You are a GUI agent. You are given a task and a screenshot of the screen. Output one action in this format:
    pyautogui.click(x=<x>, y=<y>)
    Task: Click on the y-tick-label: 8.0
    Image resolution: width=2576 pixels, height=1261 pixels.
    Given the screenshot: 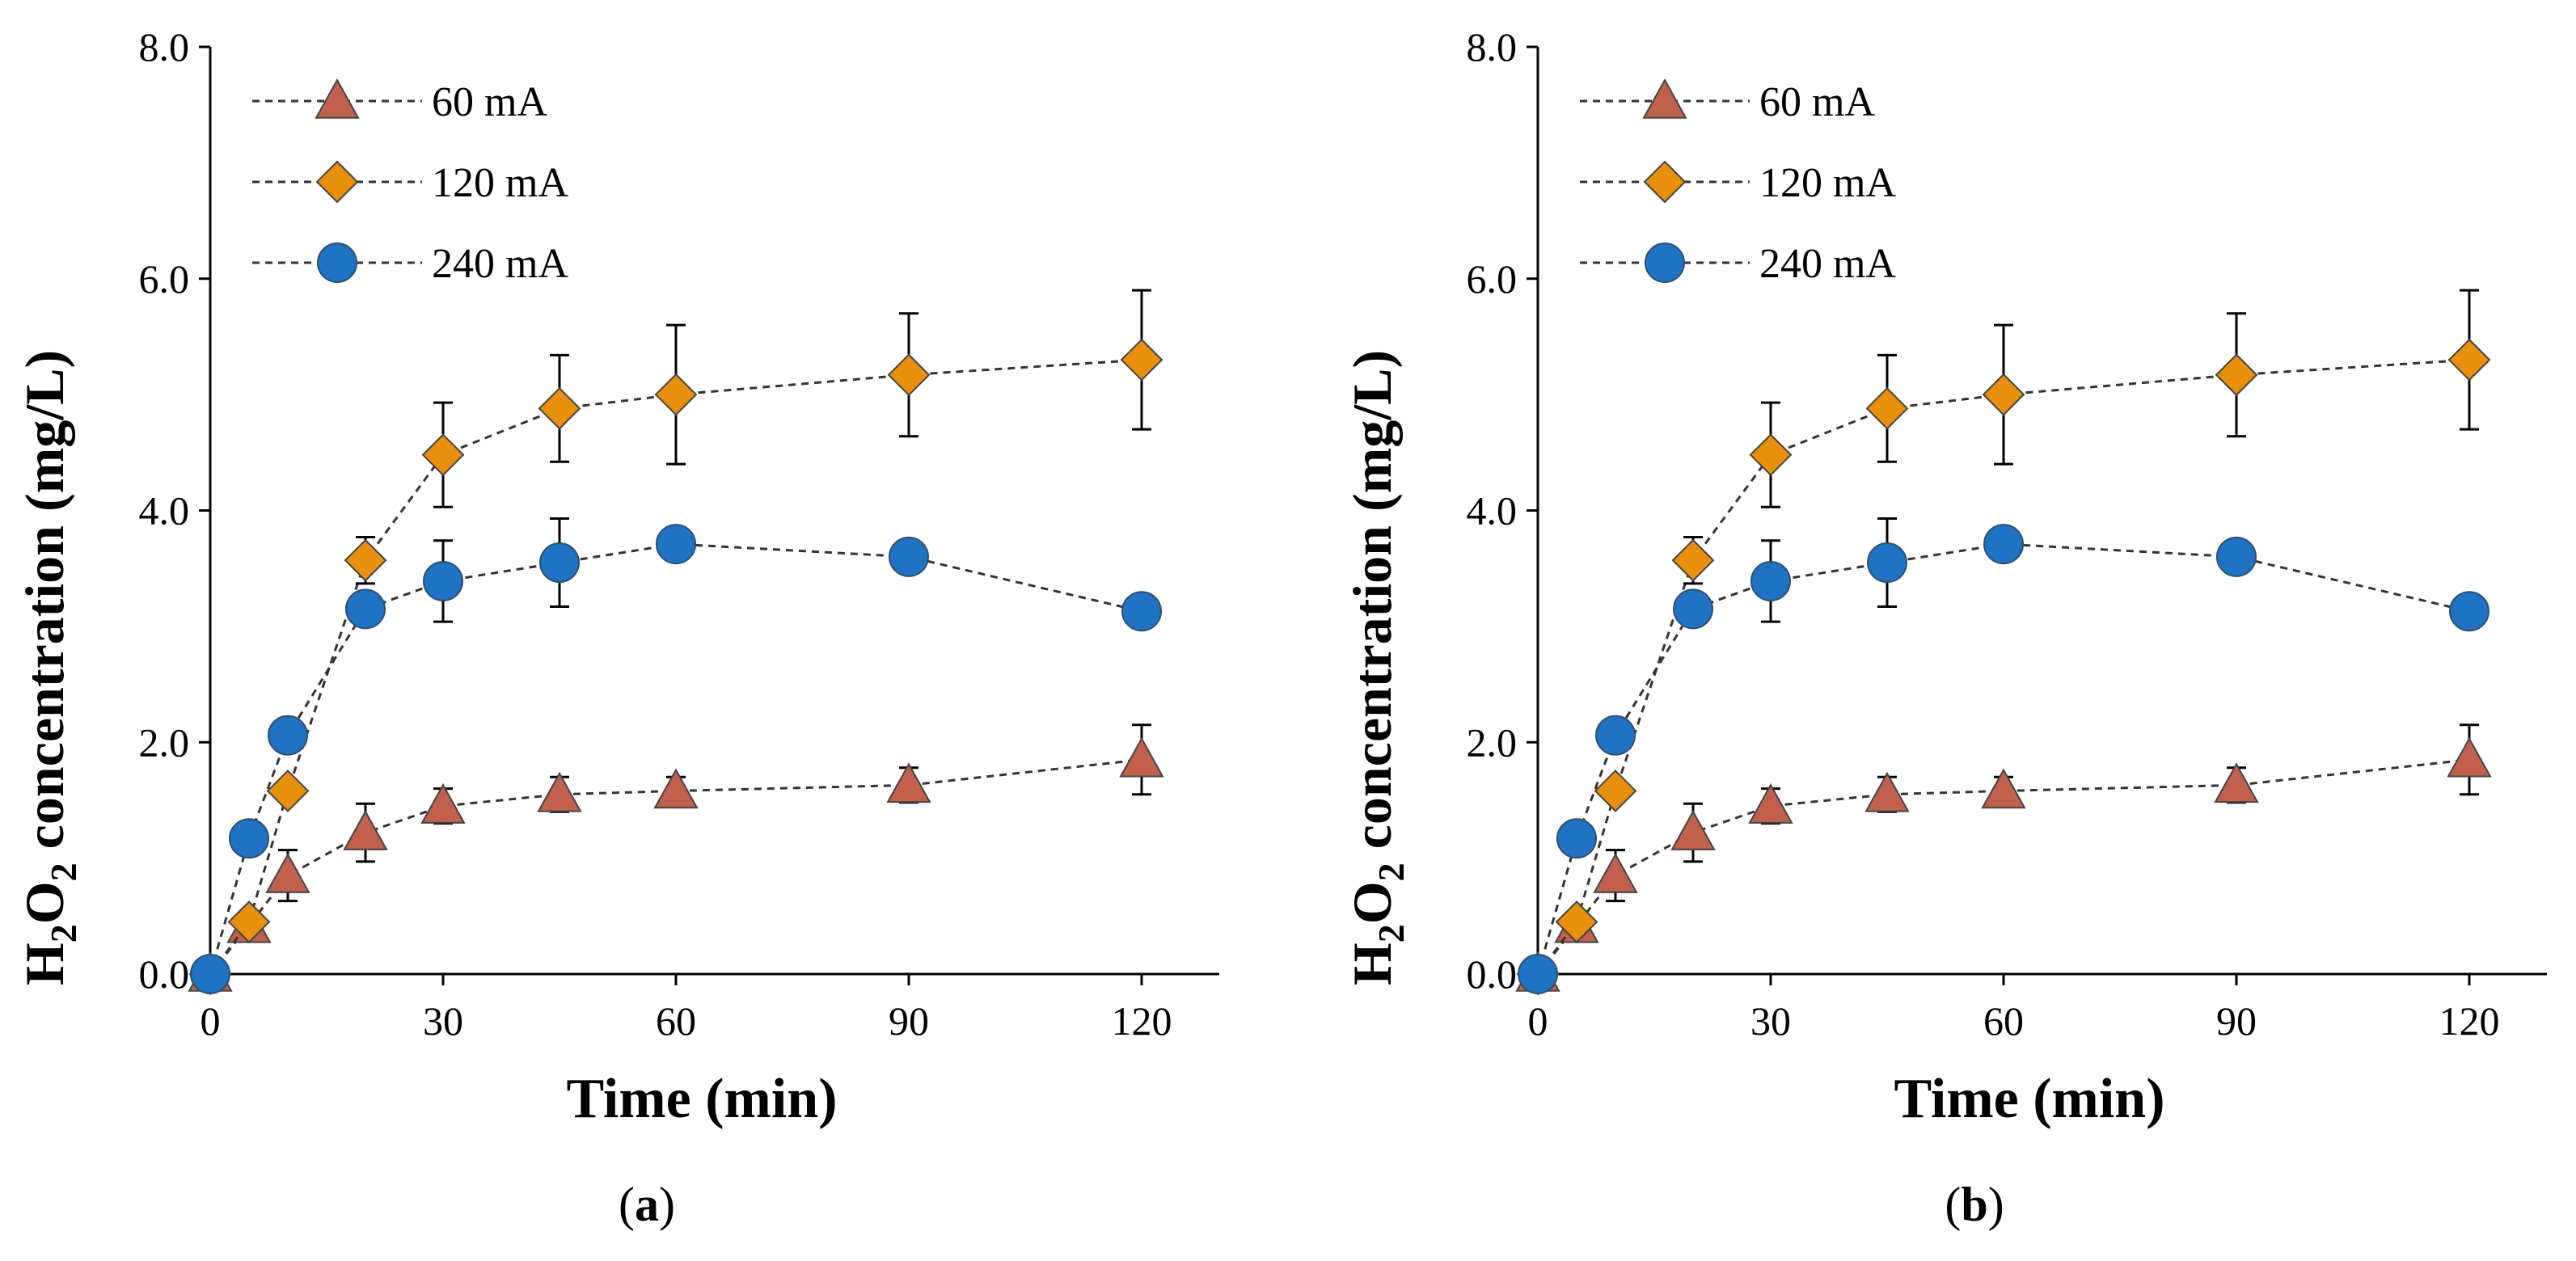 What is the action you would take?
    pyautogui.click(x=164, y=47)
    